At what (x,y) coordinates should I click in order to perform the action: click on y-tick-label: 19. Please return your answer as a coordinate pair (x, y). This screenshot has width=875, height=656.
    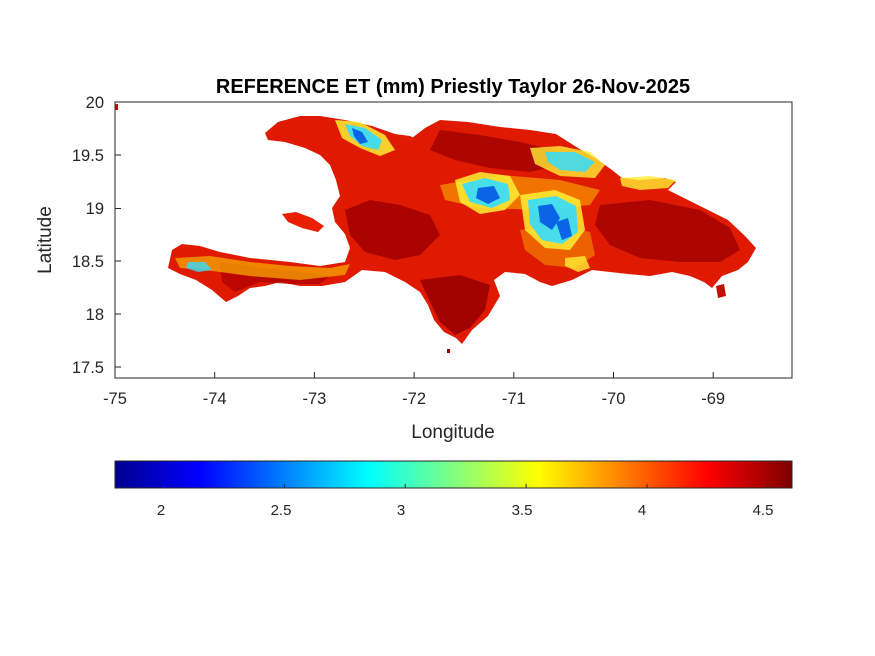
    Looking at the image, I should click on (95, 209).